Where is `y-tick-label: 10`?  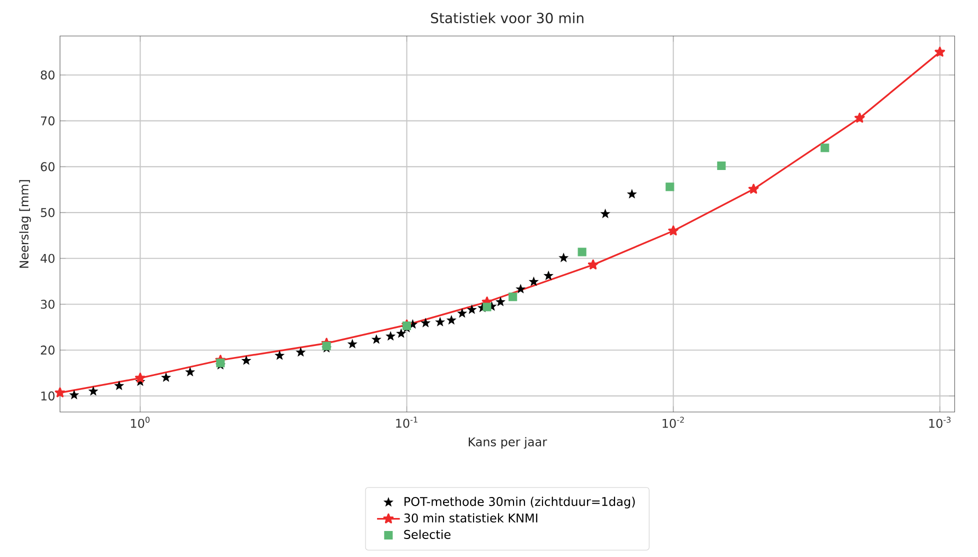
y-tick-label: 10 is located at coordinates (47, 395).